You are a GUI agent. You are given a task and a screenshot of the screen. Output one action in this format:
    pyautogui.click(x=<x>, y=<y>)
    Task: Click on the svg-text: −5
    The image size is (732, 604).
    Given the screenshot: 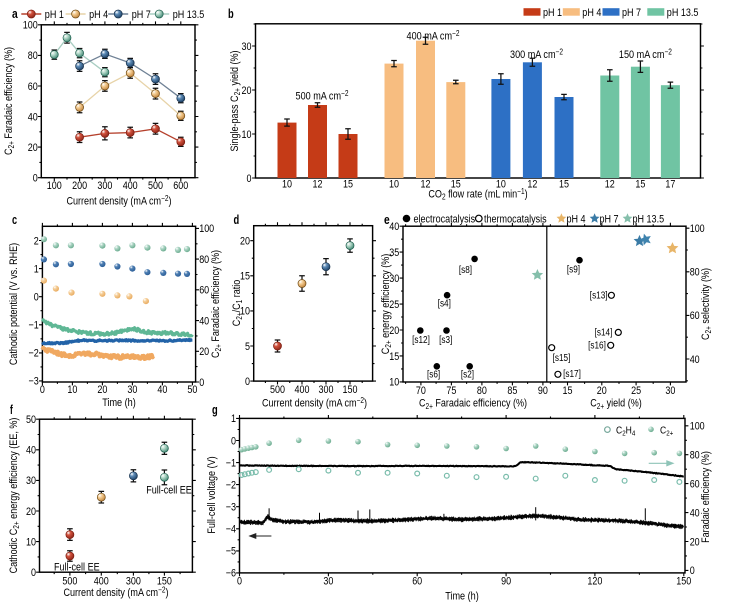 What is the action you would take?
    pyautogui.click(x=231, y=552)
    